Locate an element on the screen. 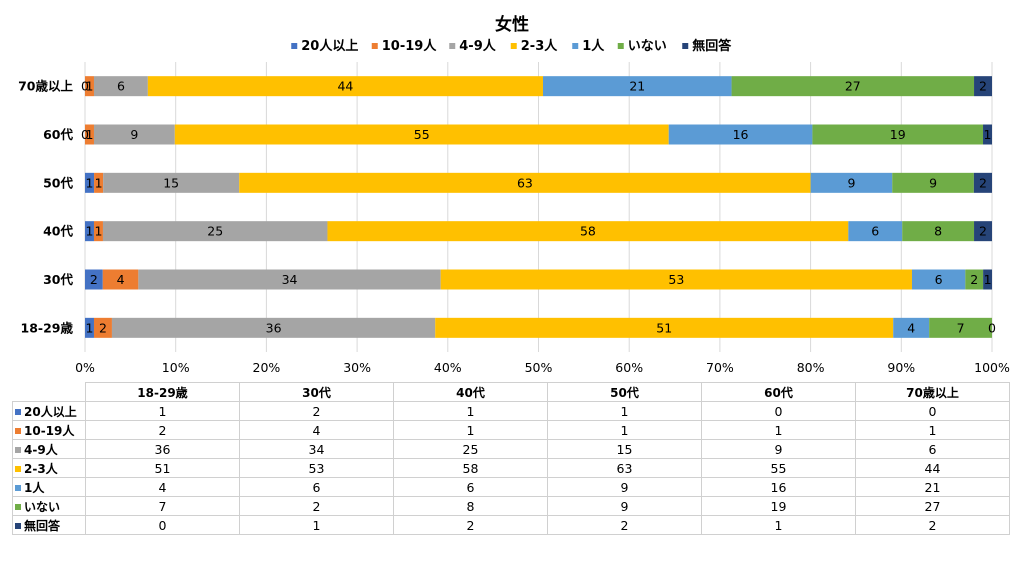  table-column-header: 40代 is located at coordinates (470, 392).